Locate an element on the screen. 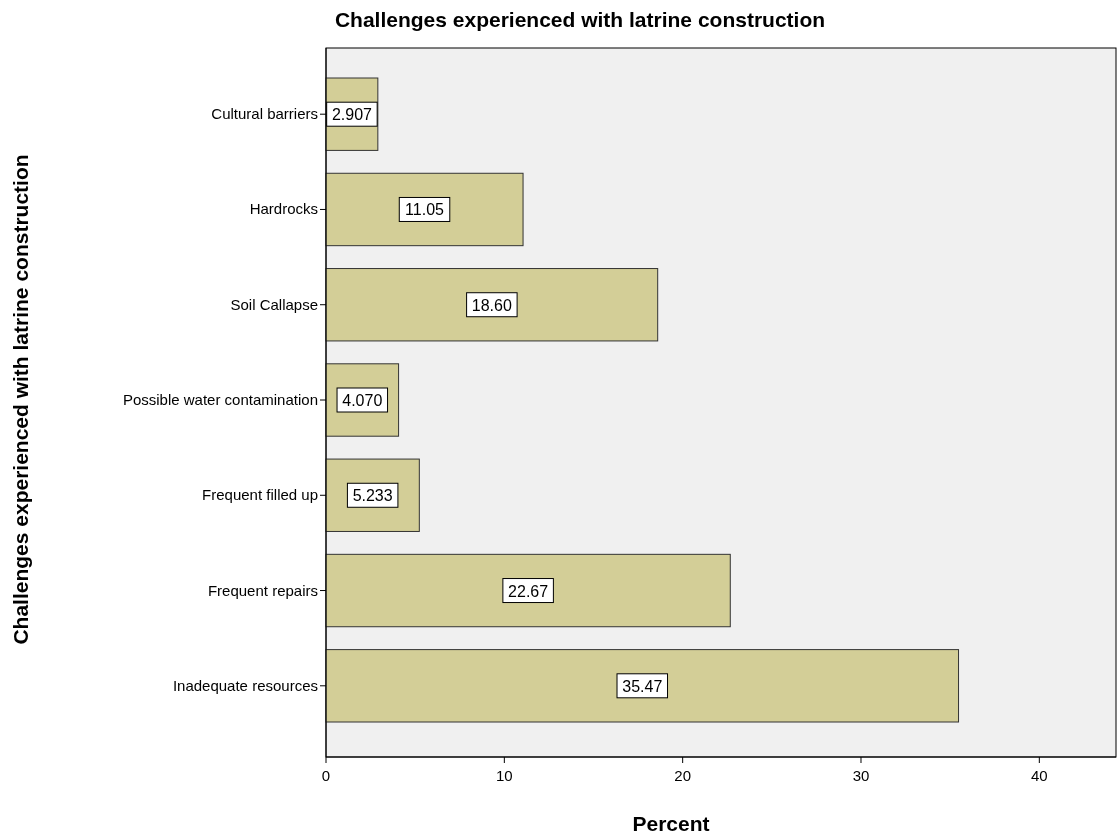 This screenshot has height=836, width=1120. y-tick-label: Inadequate resources is located at coordinates (245, 685).